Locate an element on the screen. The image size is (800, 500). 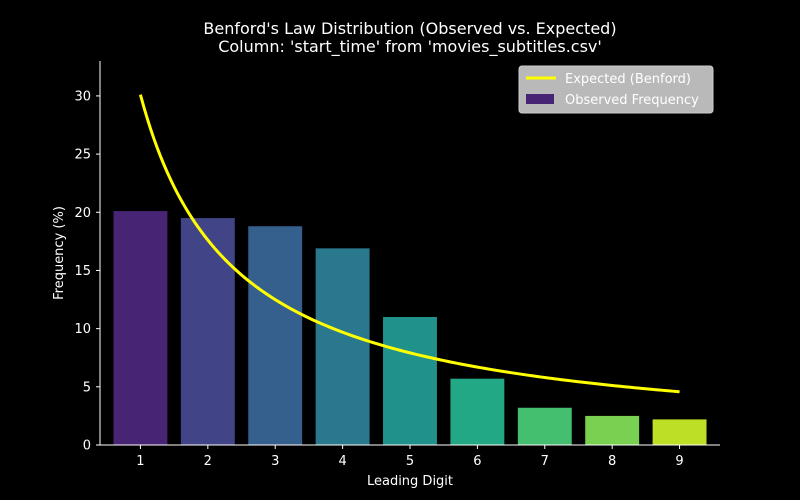
legend-box is located at coordinates (616, 89).